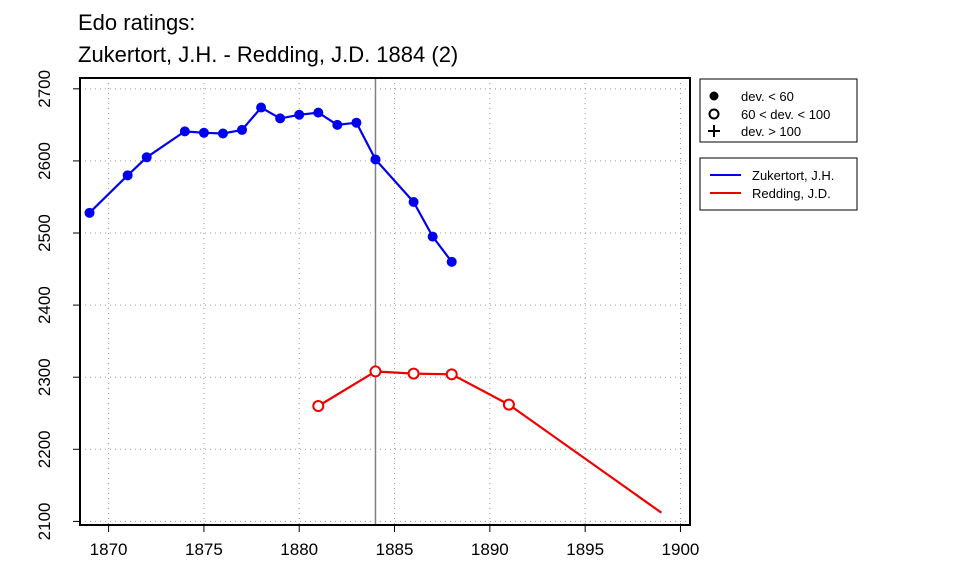  What do you see at coordinates (44, 161) in the screenshot?
I see `y-tick-label: 2600` at bounding box center [44, 161].